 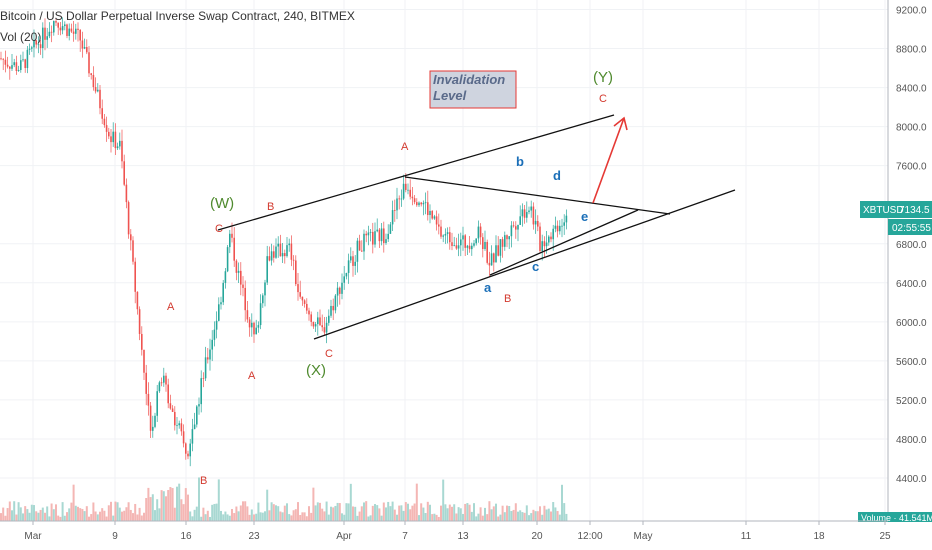 I want to click on invalidation-text-line1: Invalidation, so click(x=469, y=79).